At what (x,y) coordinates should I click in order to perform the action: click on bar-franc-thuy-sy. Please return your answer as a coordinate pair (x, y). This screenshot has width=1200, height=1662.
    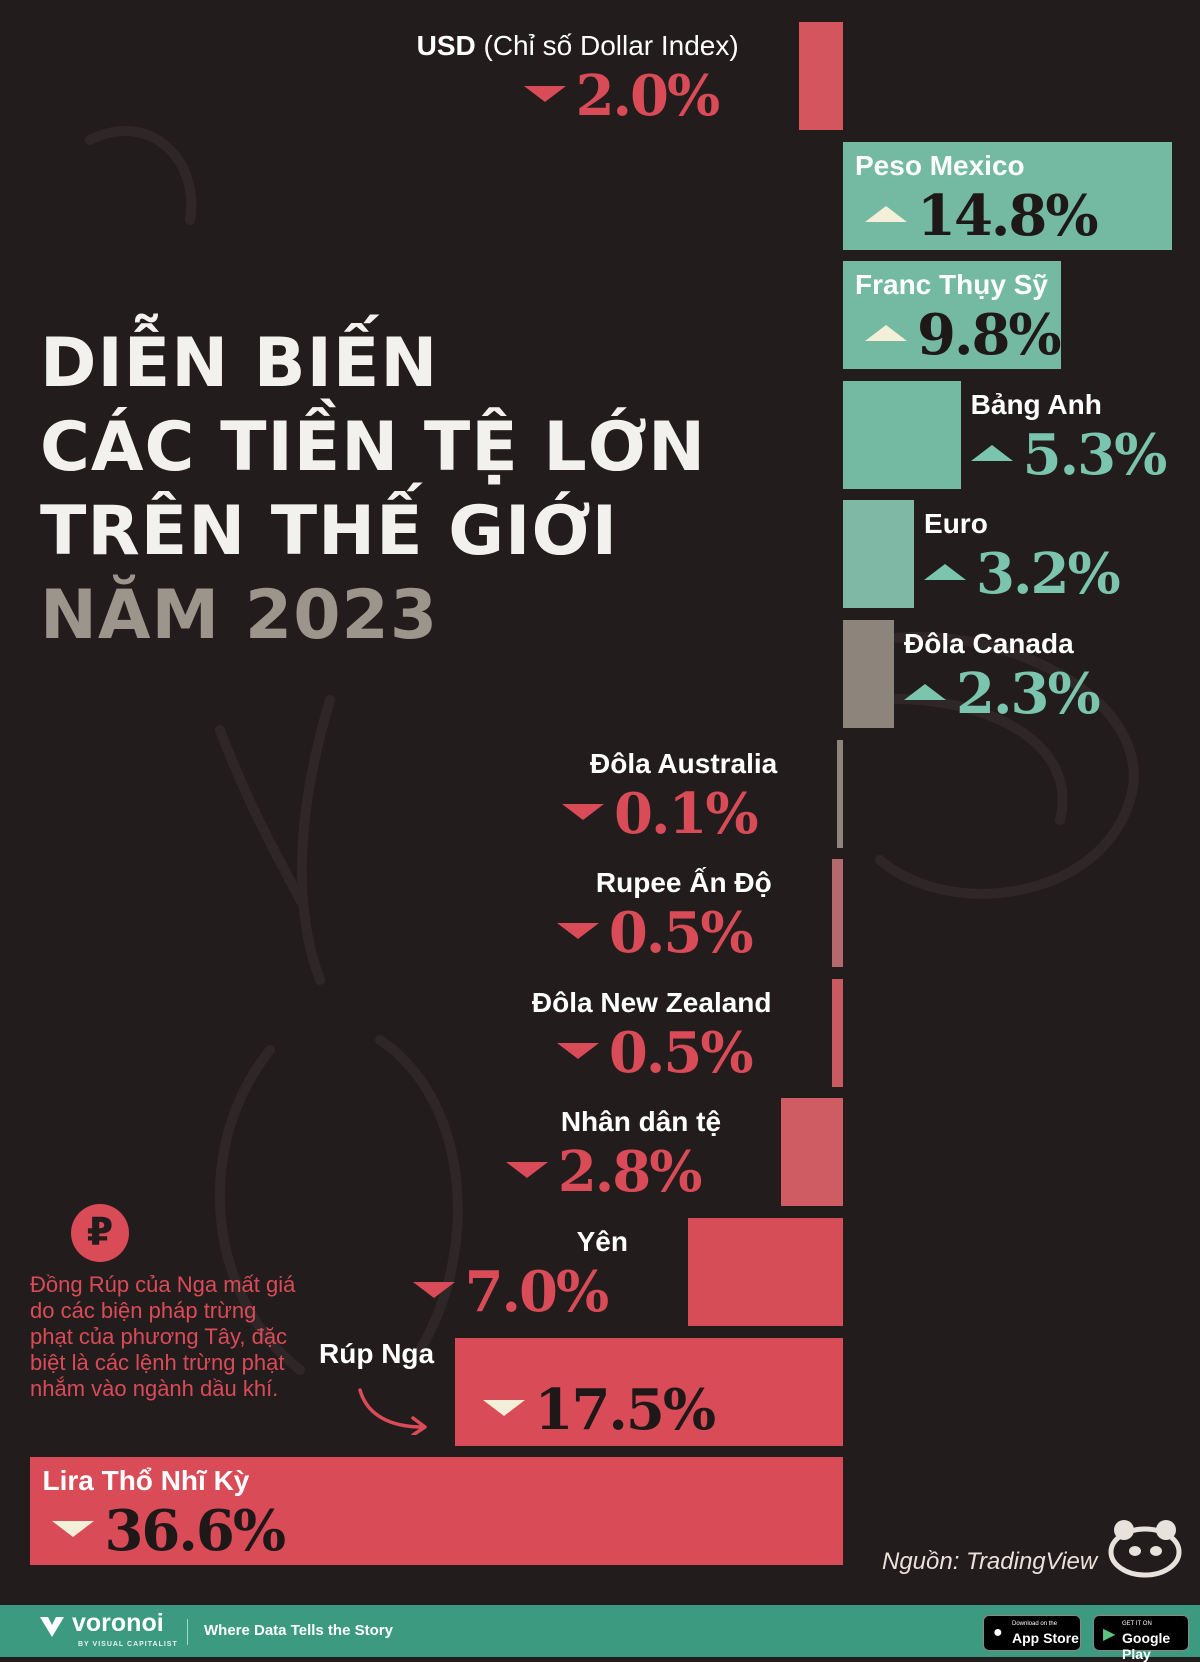
    Looking at the image, I should click on (952, 315).